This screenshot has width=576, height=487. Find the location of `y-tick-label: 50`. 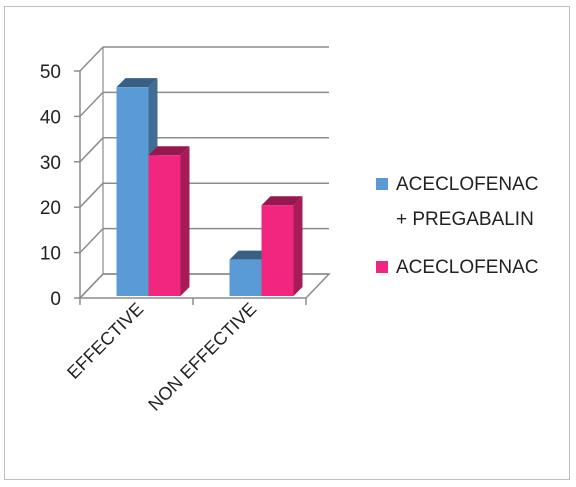

y-tick-label: 50 is located at coordinates (50, 72).